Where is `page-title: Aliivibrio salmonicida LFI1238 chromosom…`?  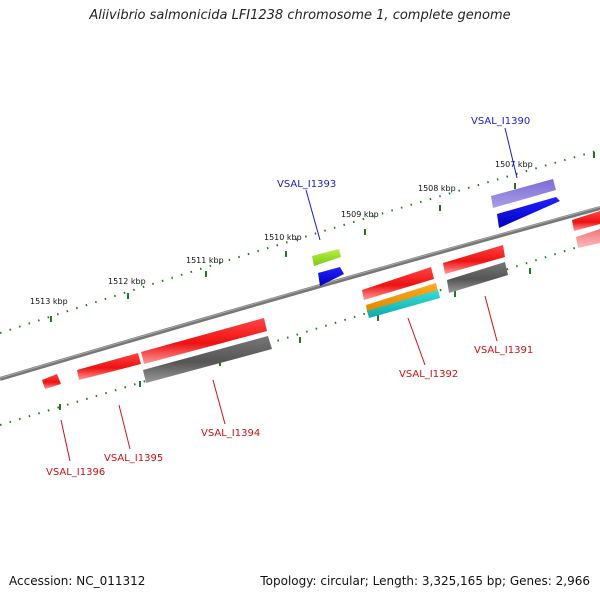 page-title: Aliivibrio salmonicida LFI1238 chromosom… is located at coordinates (300, 15).